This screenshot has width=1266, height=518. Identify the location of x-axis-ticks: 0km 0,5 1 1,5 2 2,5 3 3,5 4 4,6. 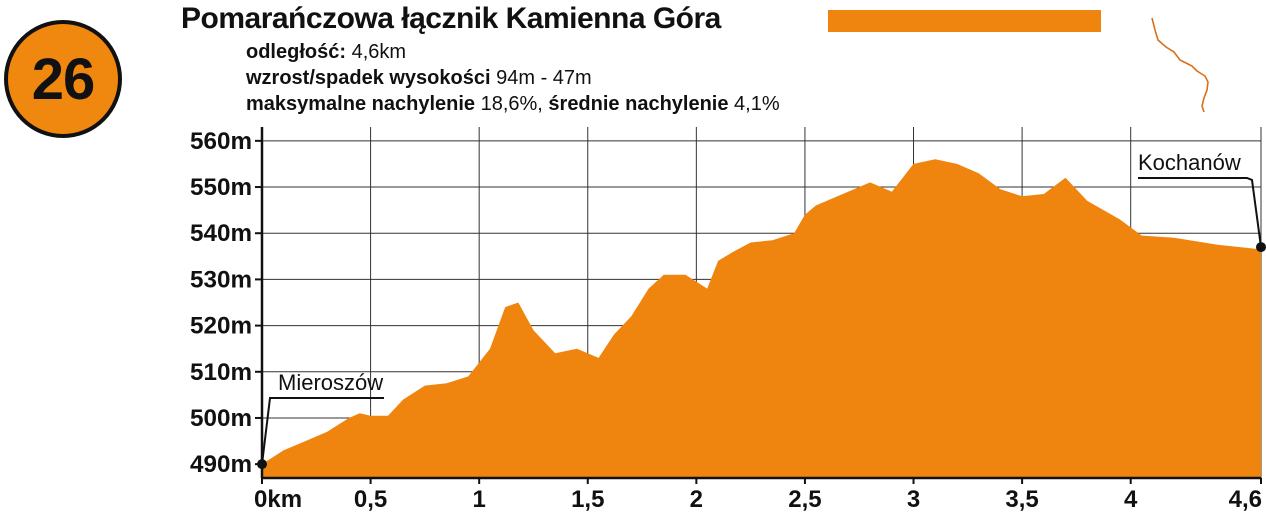
(758, 495).